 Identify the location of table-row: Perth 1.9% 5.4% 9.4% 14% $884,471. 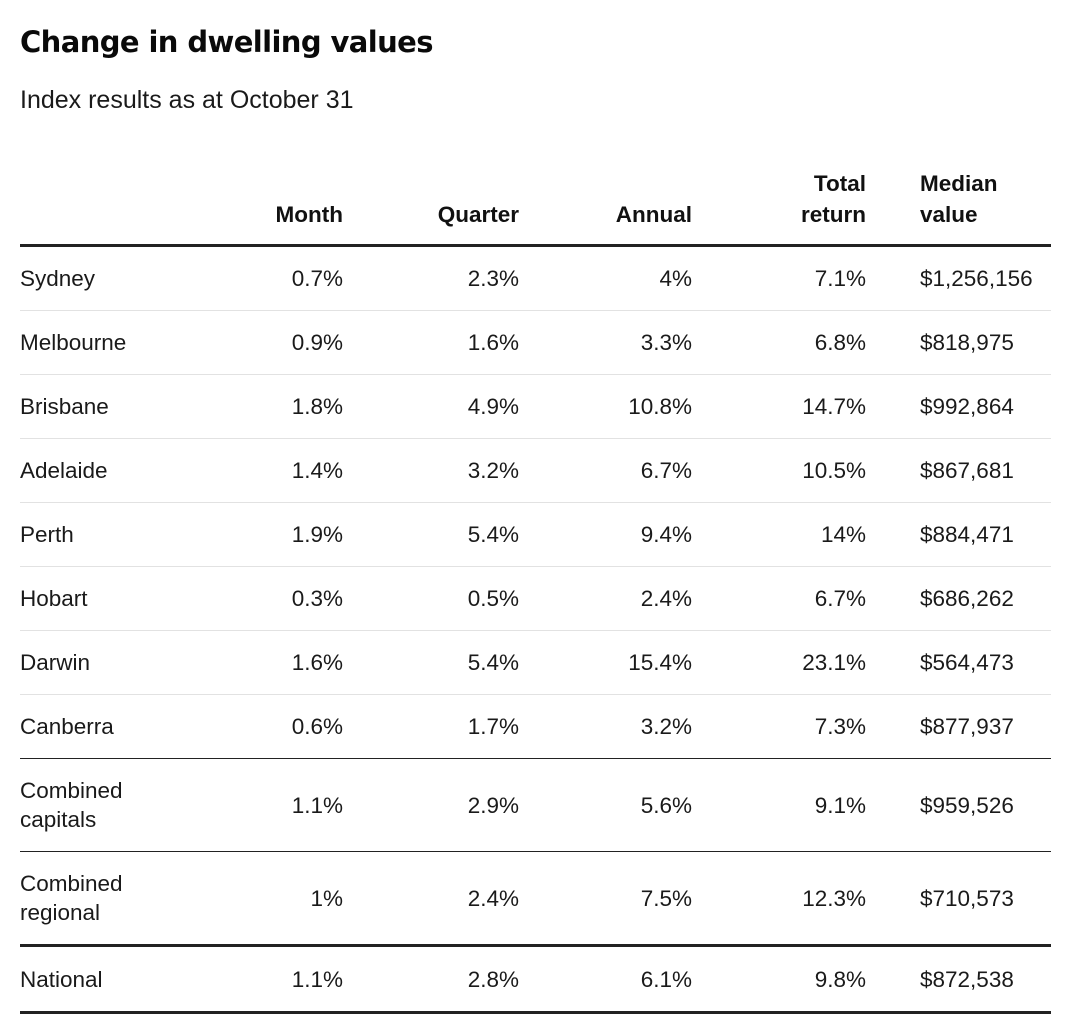
(535, 534).